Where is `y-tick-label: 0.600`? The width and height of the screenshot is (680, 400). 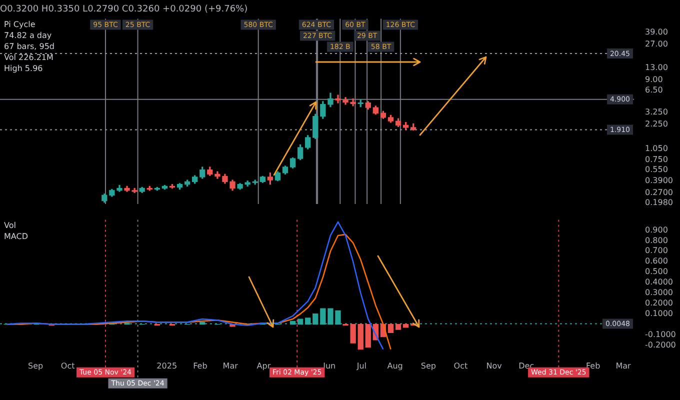
y-tick-label: 0.600 is located at coordinates (656, 261).